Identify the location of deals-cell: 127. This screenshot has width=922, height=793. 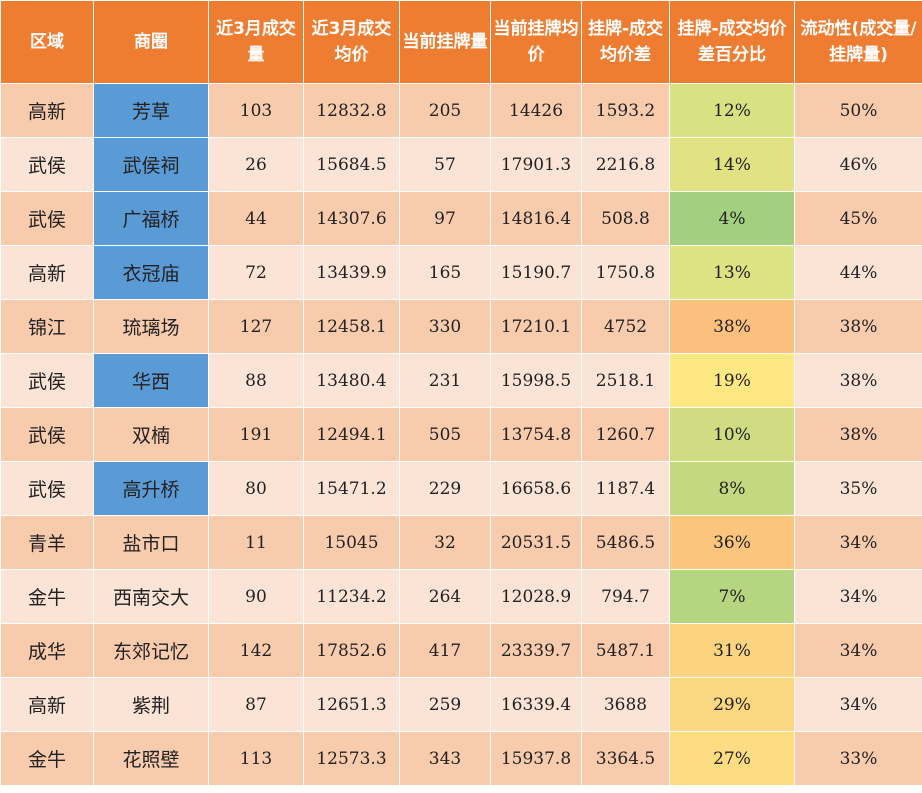
(256, 326).